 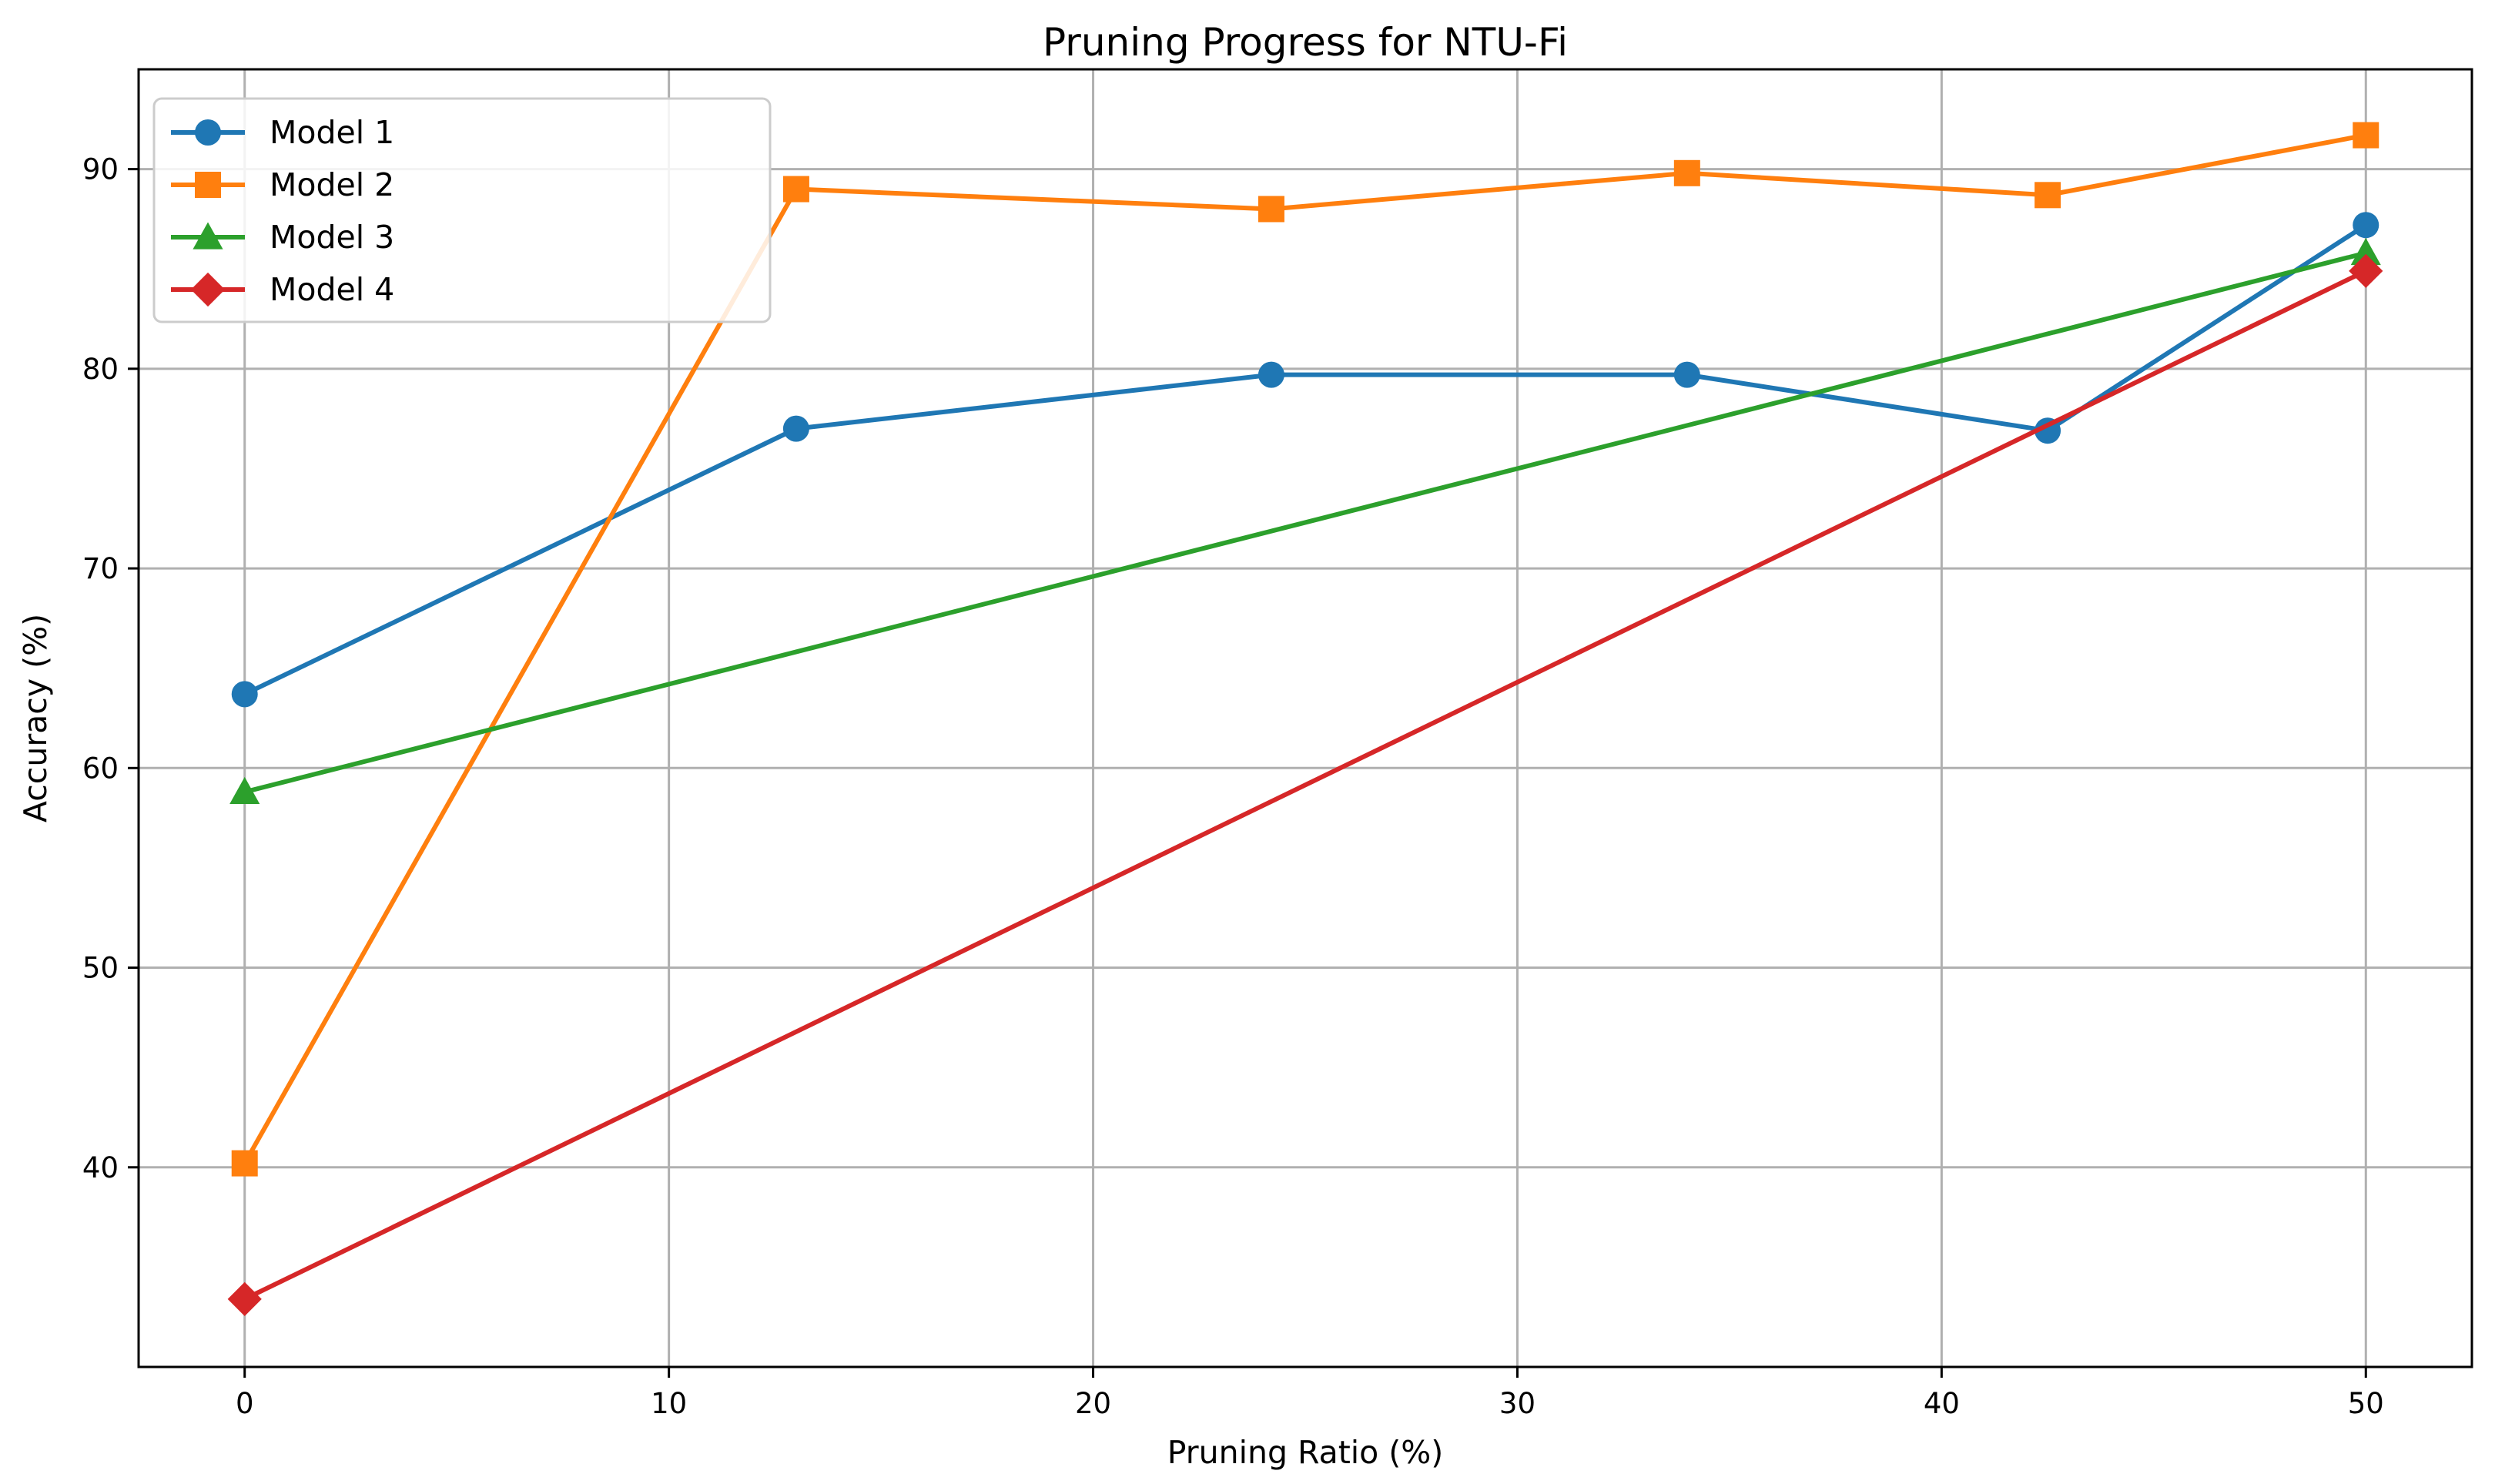 I want to click on y-tick-label: 40, so click(x=100, y=1167).